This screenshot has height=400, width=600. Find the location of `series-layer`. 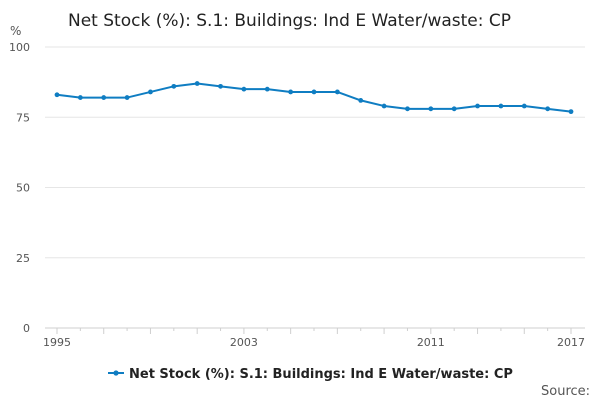

series-layer is located at coordinates (314, 98).